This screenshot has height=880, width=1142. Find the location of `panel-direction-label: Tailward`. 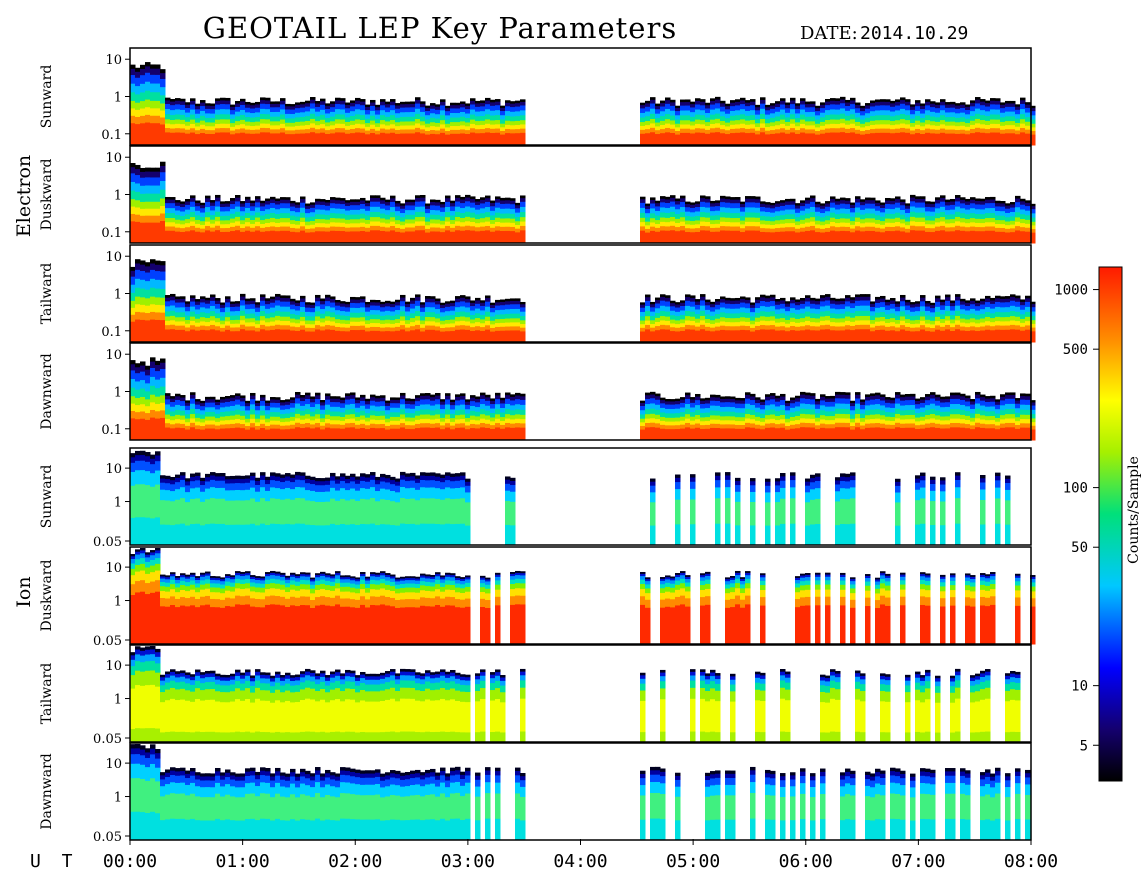

panel-direction-label: Tailward is located at coordinates (47, 294).